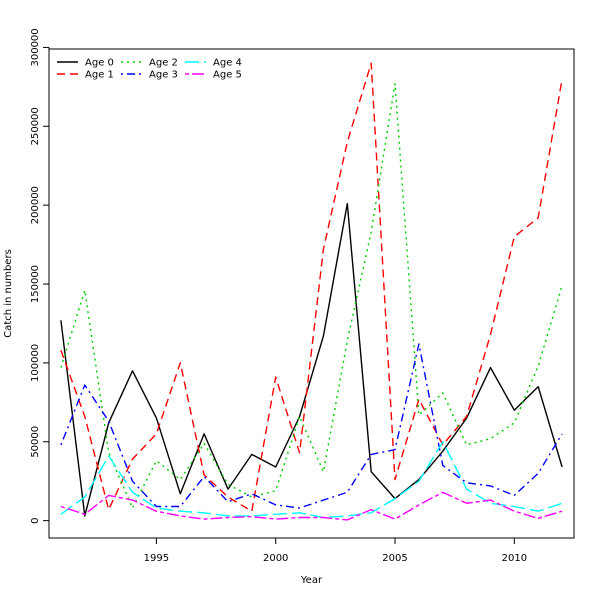 The height and width of the screenshot is (600, 600). I want to click on x-tick-label: 2005, so click(394, 558).